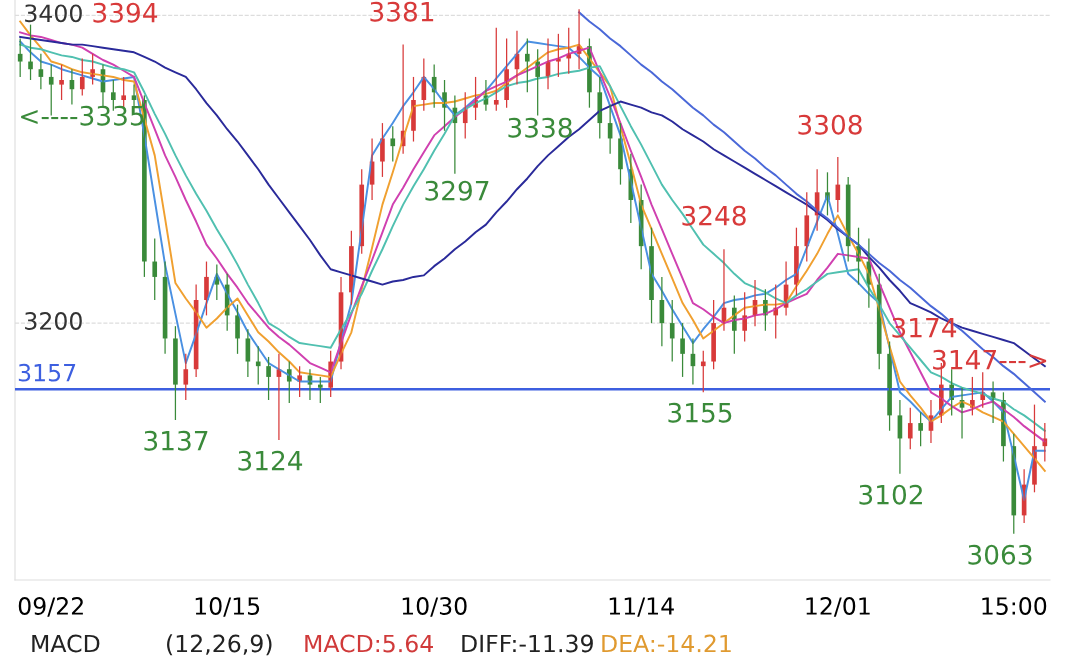 This screenshot has height=669, width=1080. I want to click on annotation: 3063, so click(1000, 554).